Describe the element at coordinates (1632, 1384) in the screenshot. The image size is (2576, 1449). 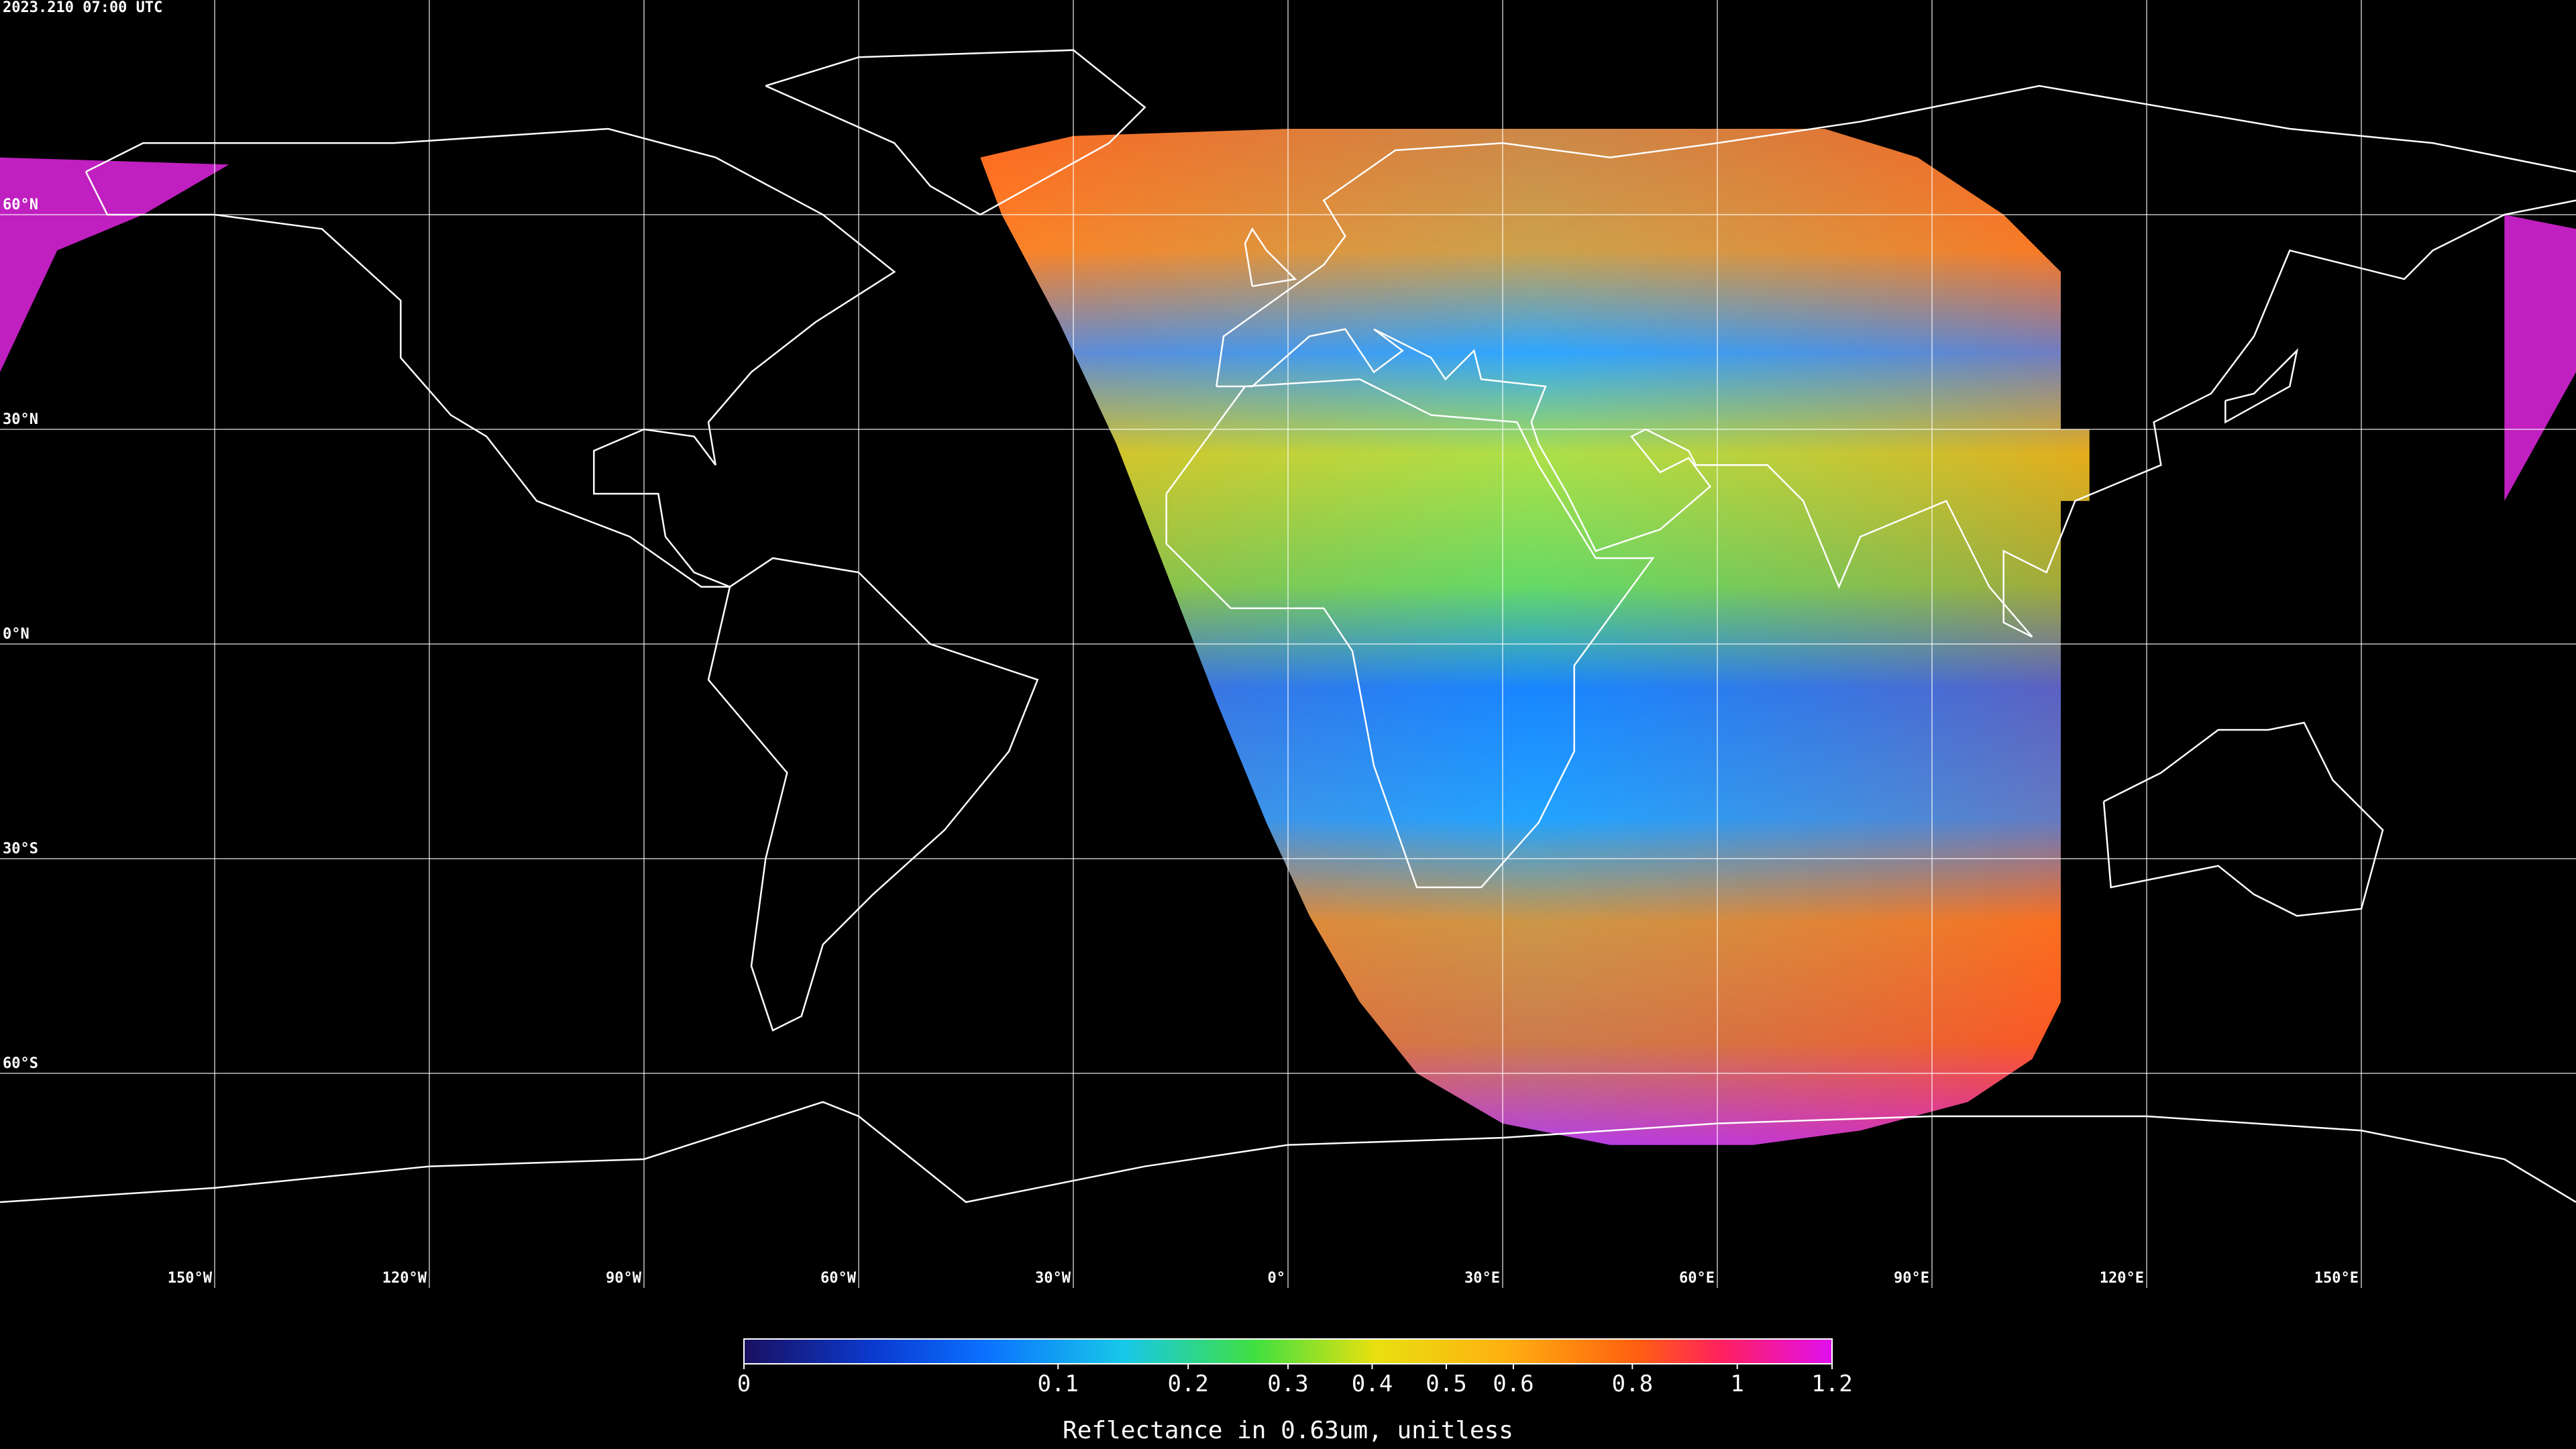
I see `colorbar-tick-label: 0.8` at that location.